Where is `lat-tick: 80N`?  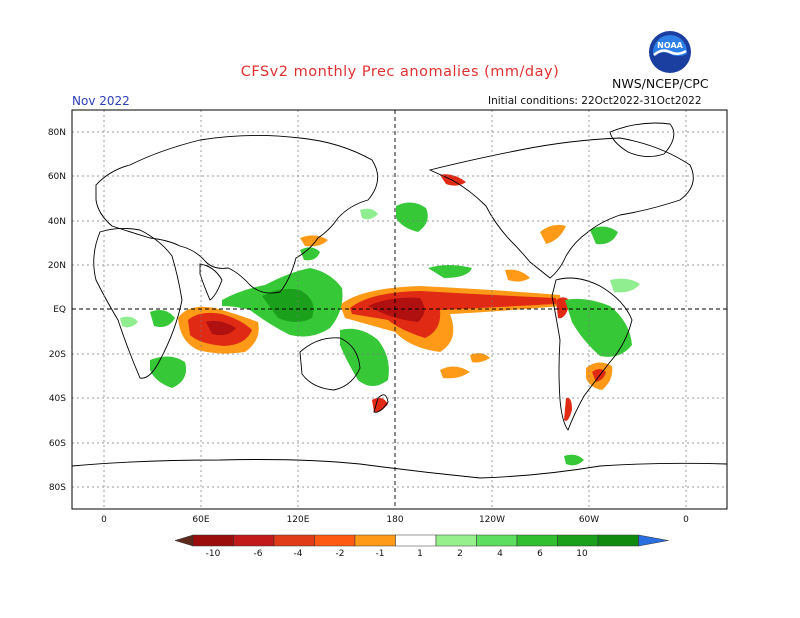 lat-tick: 80N is located at coordinates (57, 133).